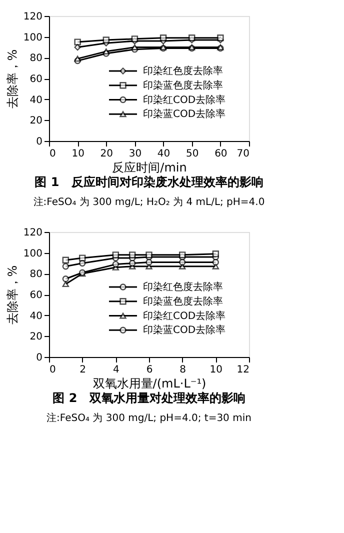  What do you see at coordinates (163, 154) in the screenshot?
I see `x-tick-label: 40` at bounding box center [163, 154].